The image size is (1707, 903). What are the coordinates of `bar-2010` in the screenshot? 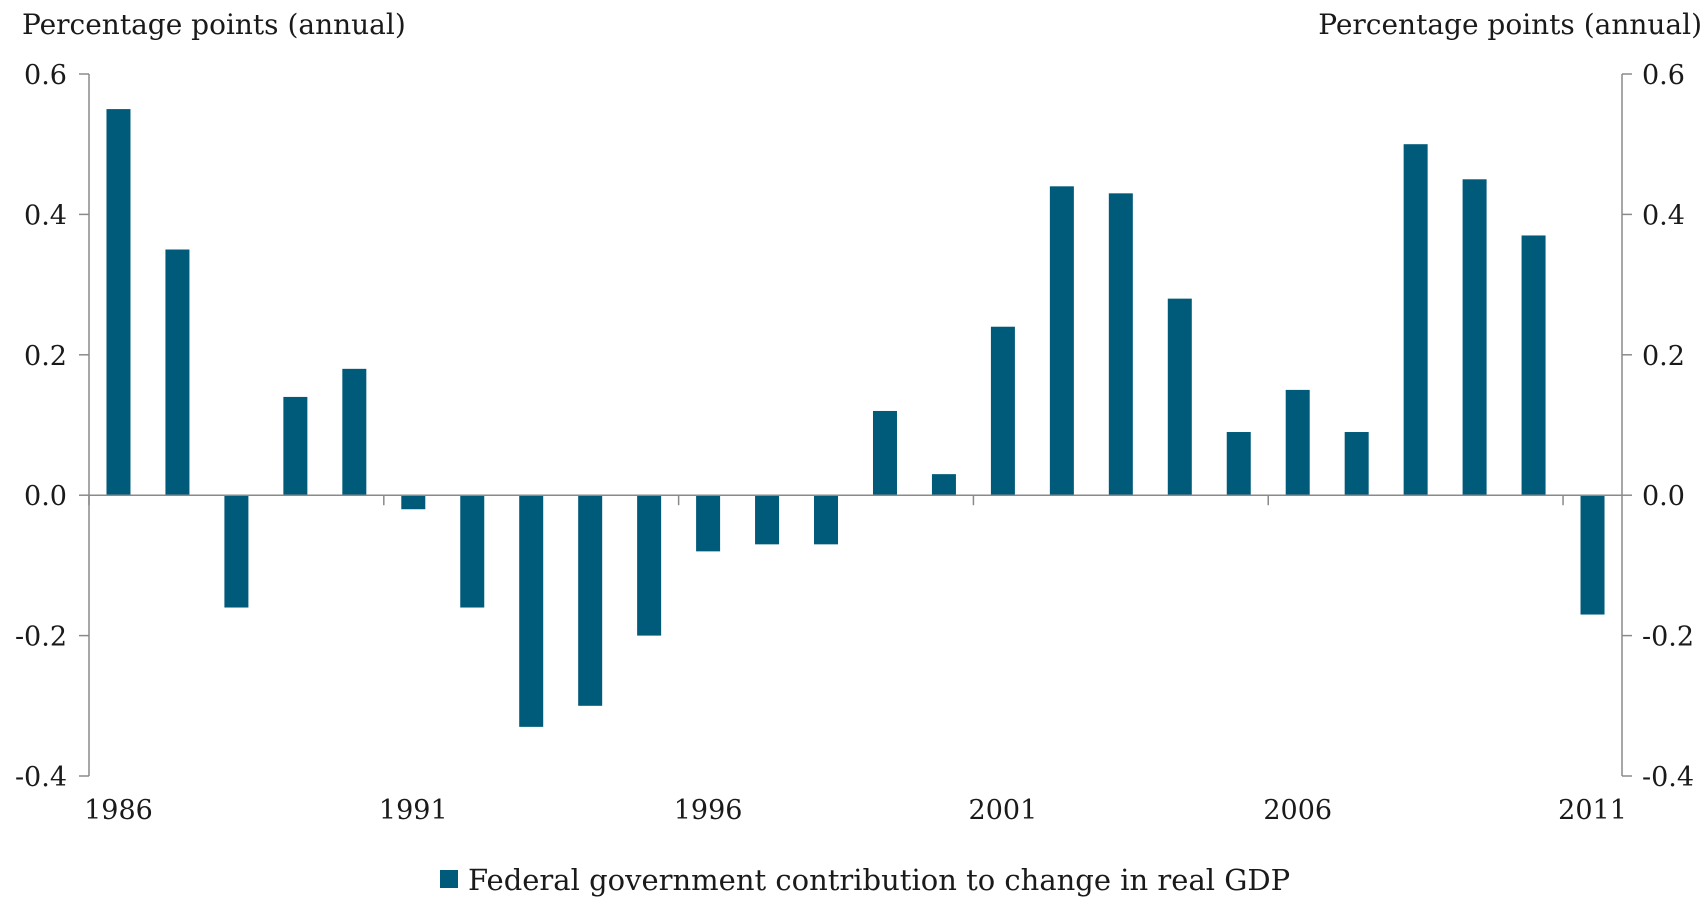 It's located at (1533, 365).